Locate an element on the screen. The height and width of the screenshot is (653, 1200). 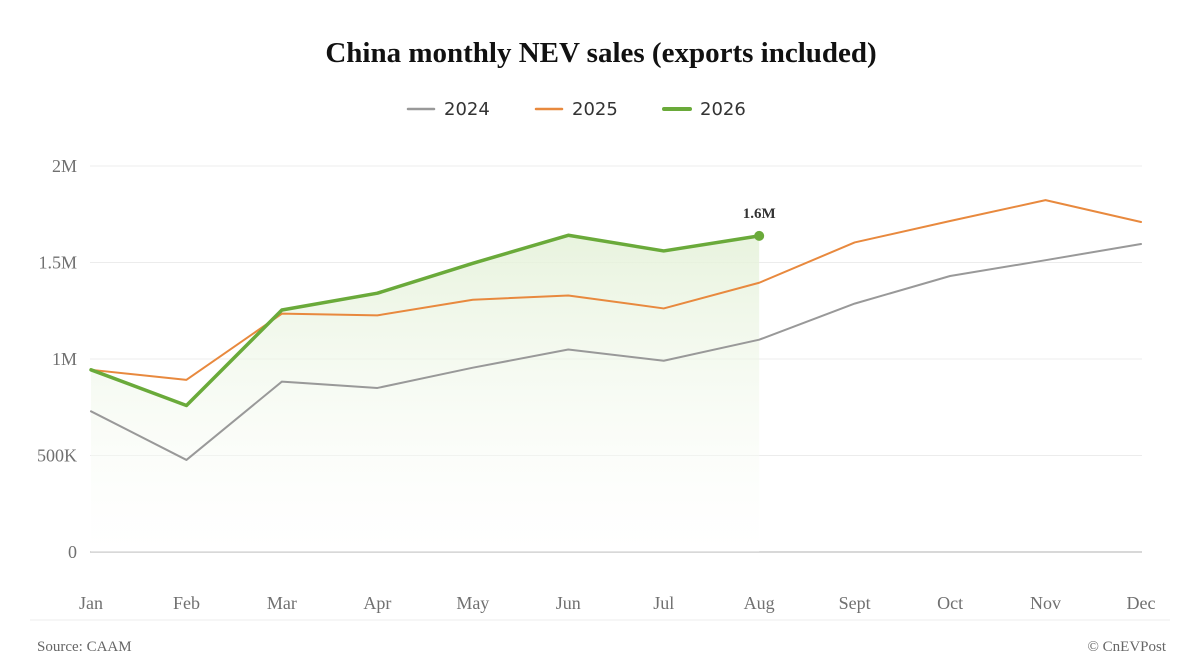
y-axis: 0 500K 1M 1.5M 2M is located at coordinates (57, 359).